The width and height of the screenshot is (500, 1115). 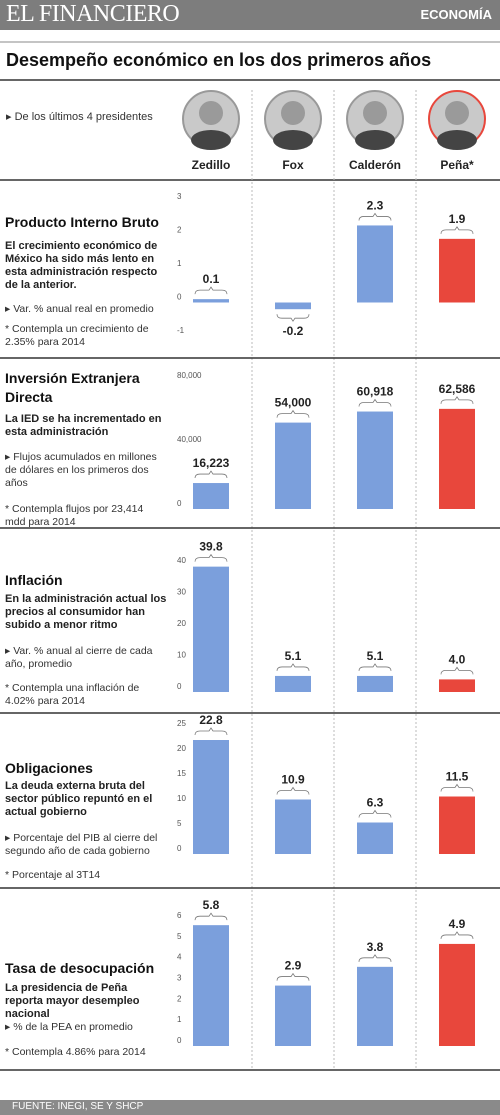 I want to click on brand: EL FINANCIERO, so click(x=93, y=14).